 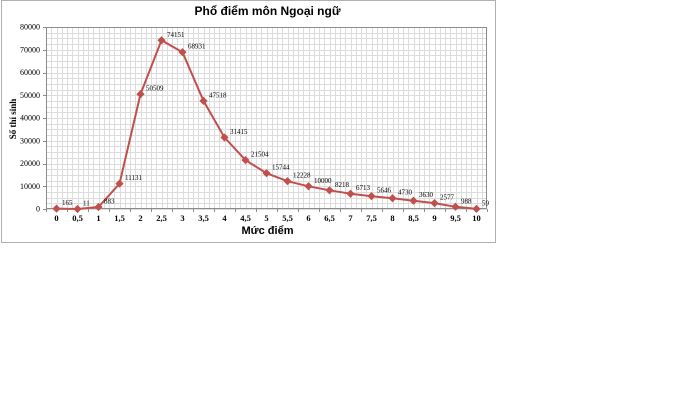 I want to click on x-tick-label: 3, so click(x=182, y=218).